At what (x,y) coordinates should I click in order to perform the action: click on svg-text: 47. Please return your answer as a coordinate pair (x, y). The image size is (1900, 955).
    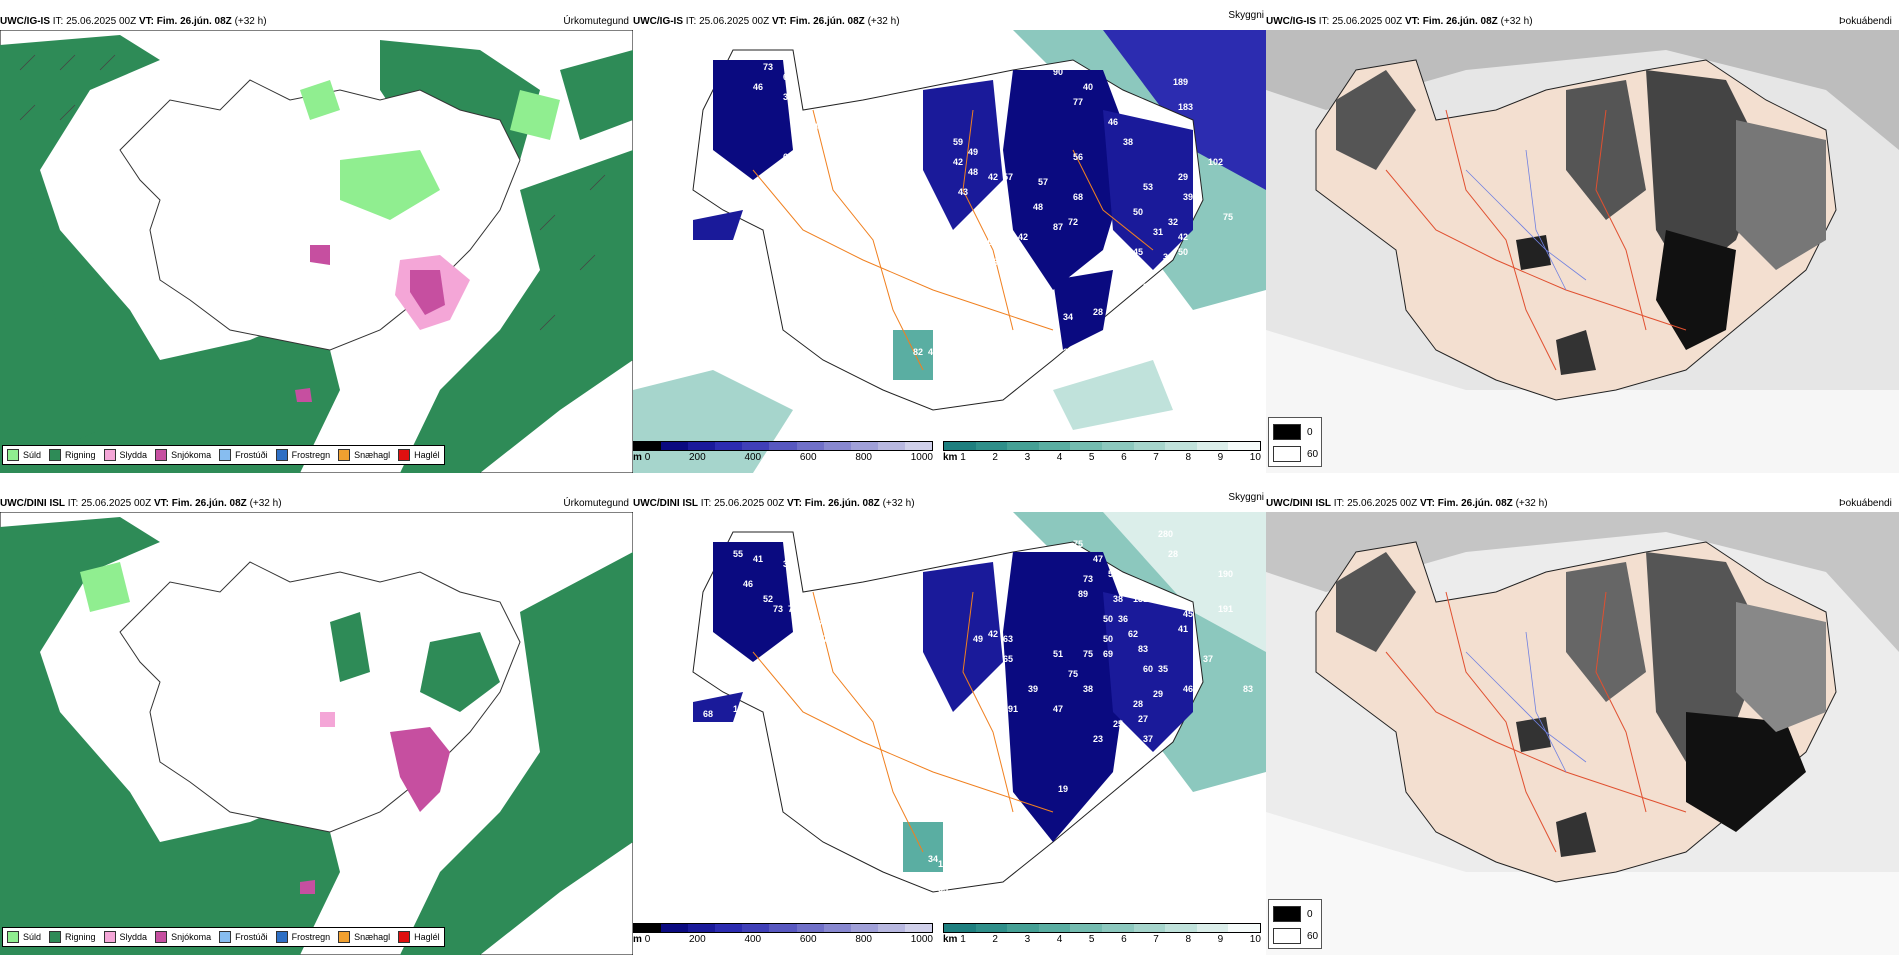
    Looking at the image, I should click on (933, 352).